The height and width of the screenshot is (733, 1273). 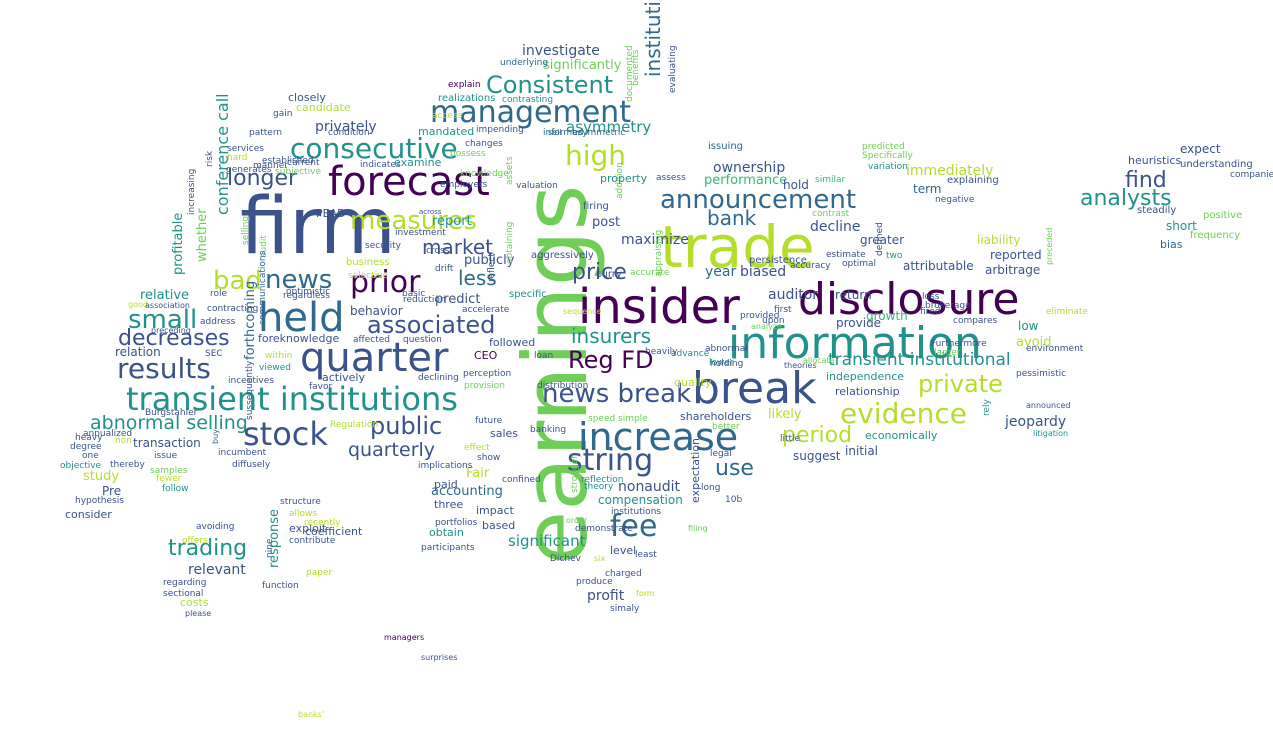 I want to click on cloud-word: theories, so click(x=800, y=365).